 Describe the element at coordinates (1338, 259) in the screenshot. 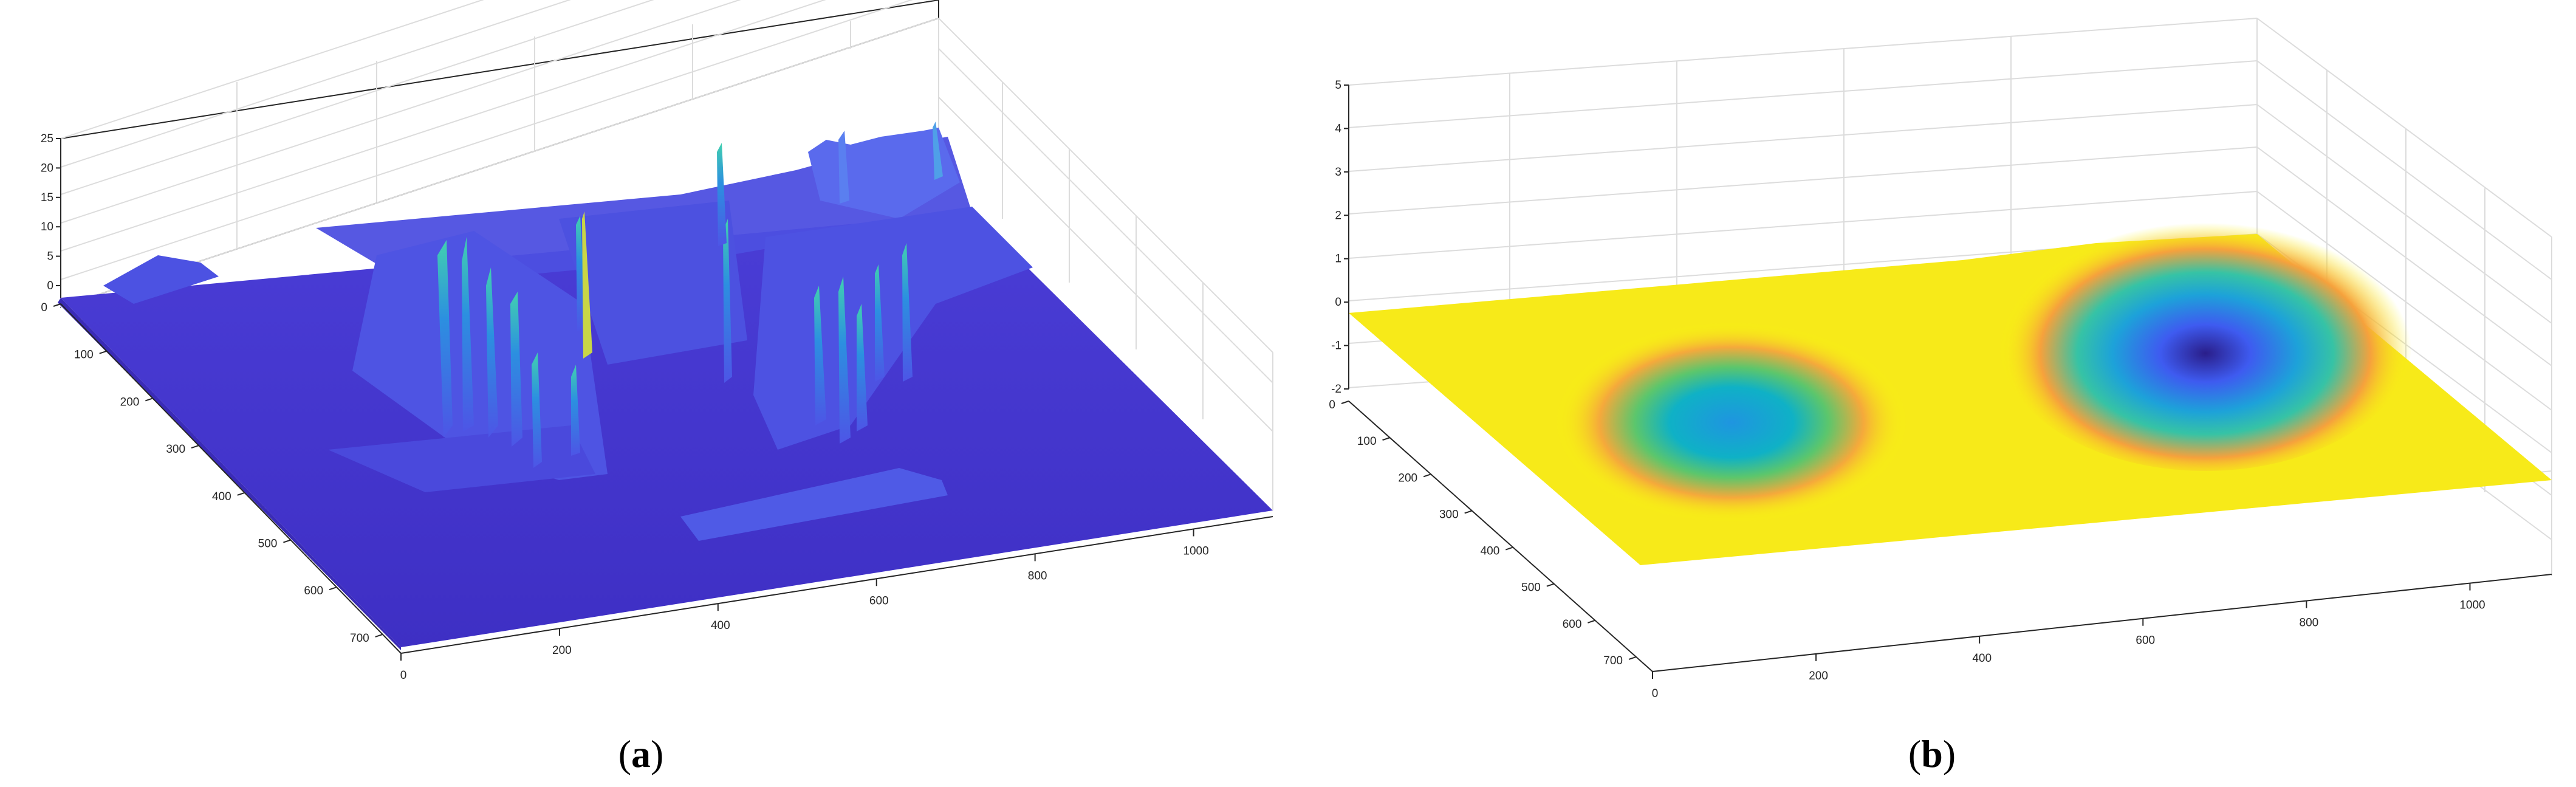

I see `z-tick-label: 1` at that location.